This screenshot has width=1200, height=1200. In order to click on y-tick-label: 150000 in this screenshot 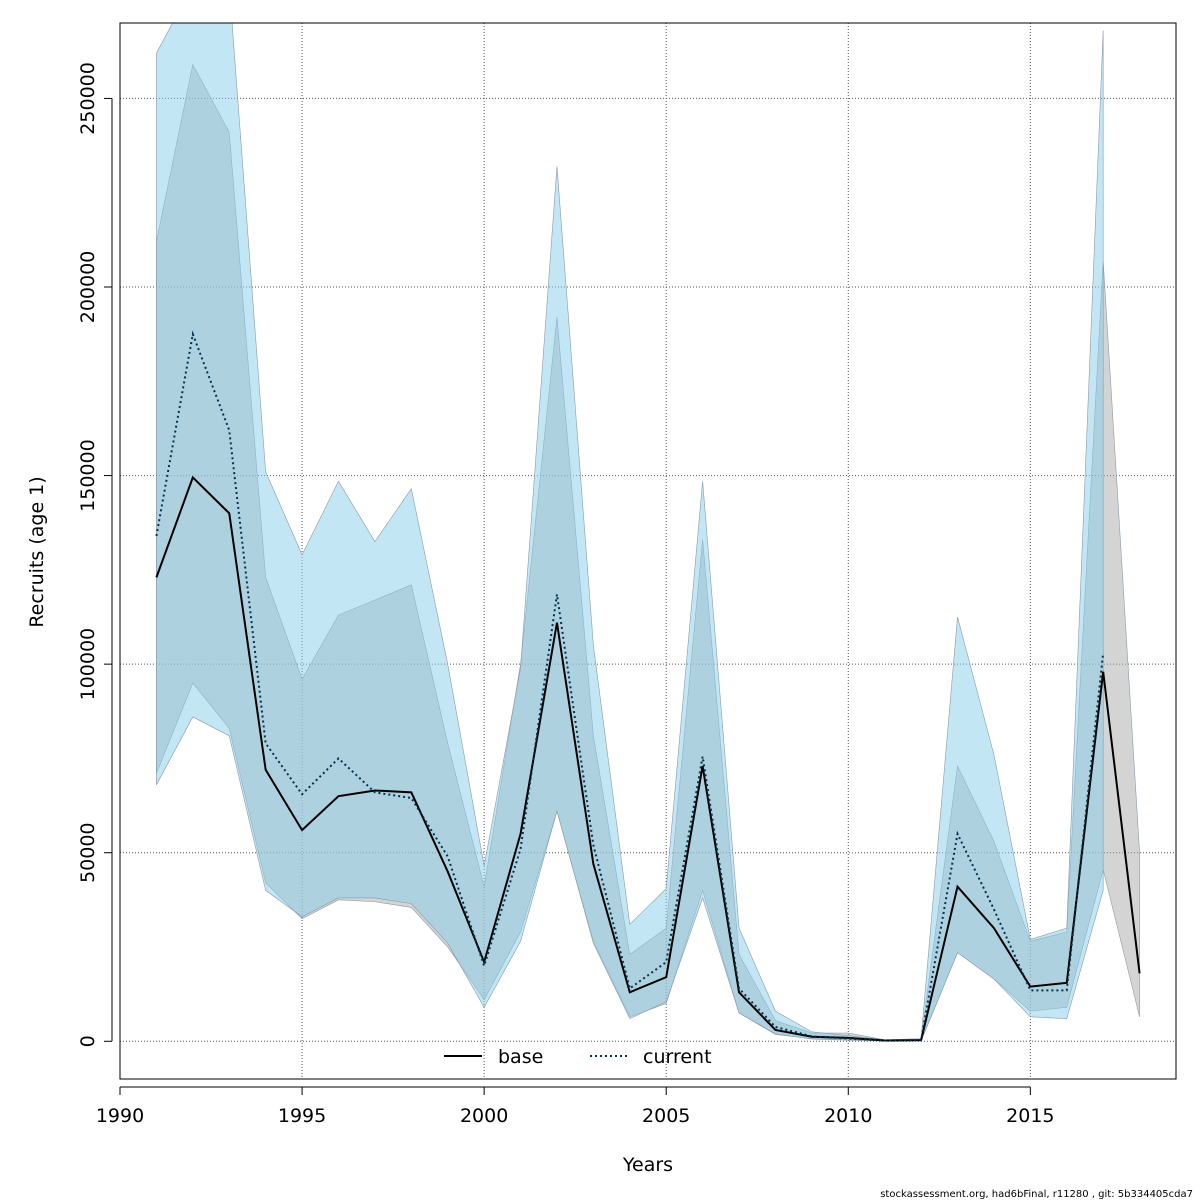, I will do `click(88, 475)`.